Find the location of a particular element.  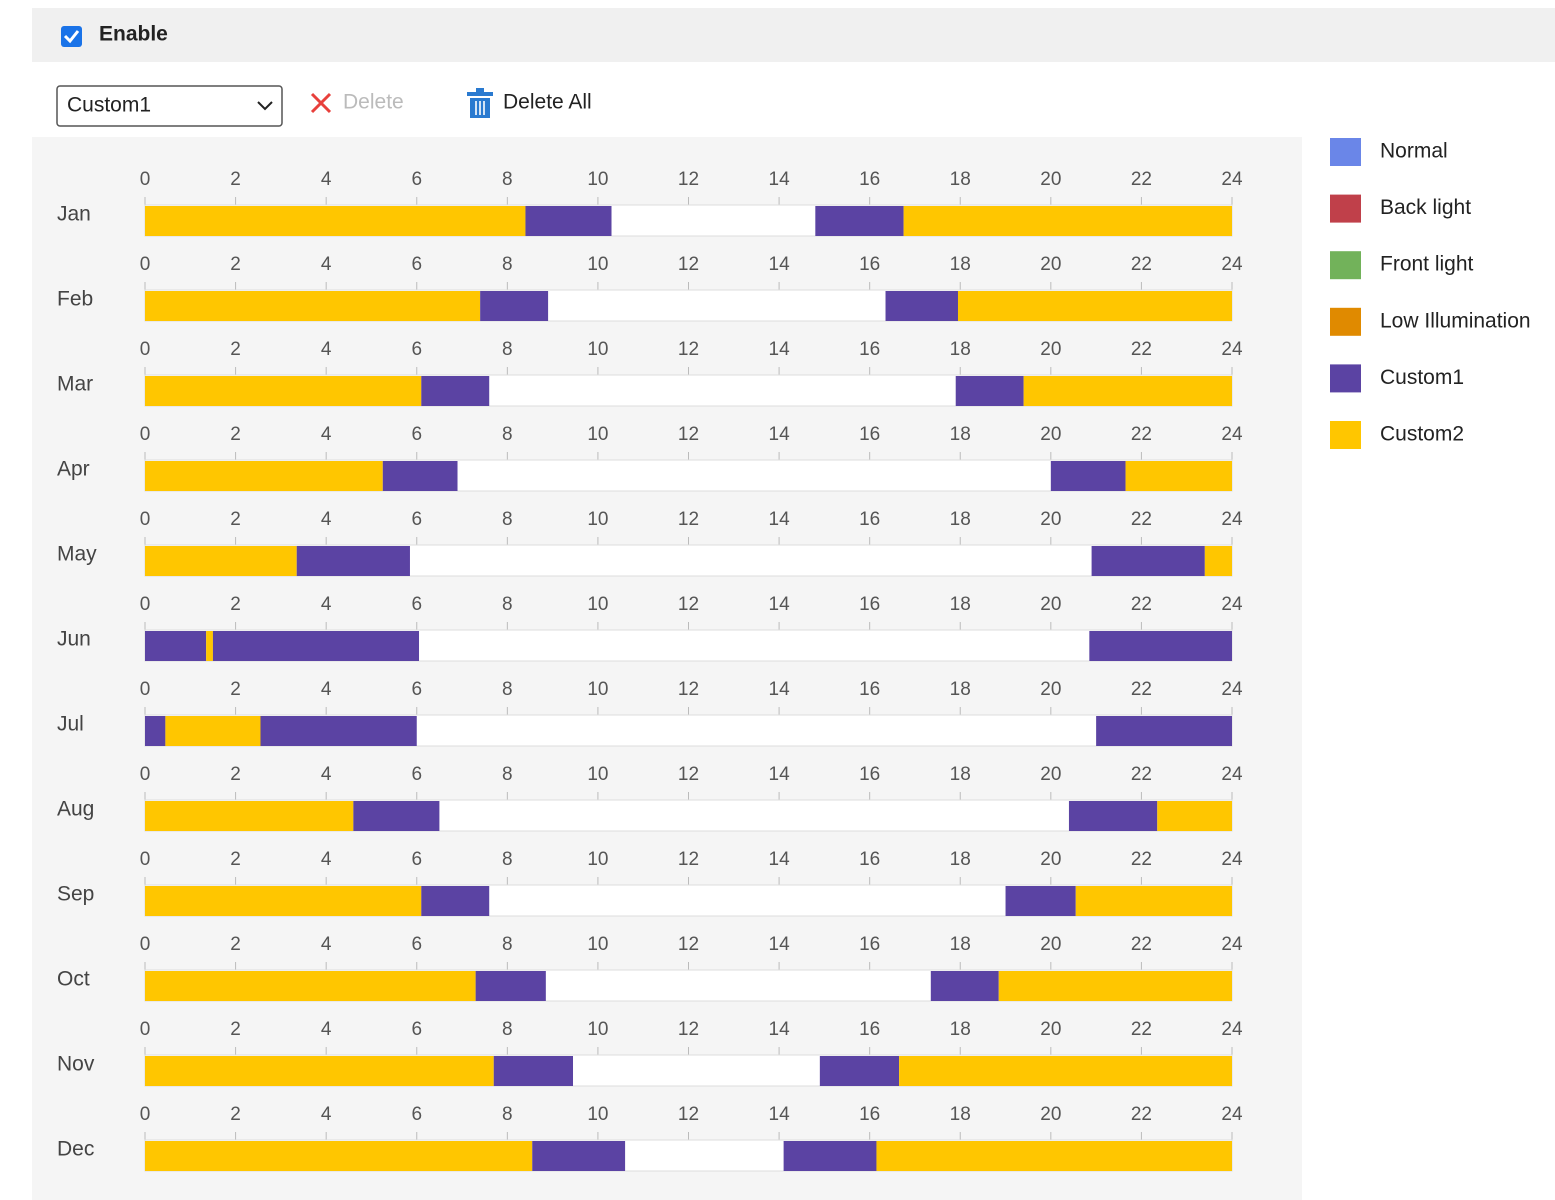

legend-label: Low Illumination is located at coordinates (1455, 320).